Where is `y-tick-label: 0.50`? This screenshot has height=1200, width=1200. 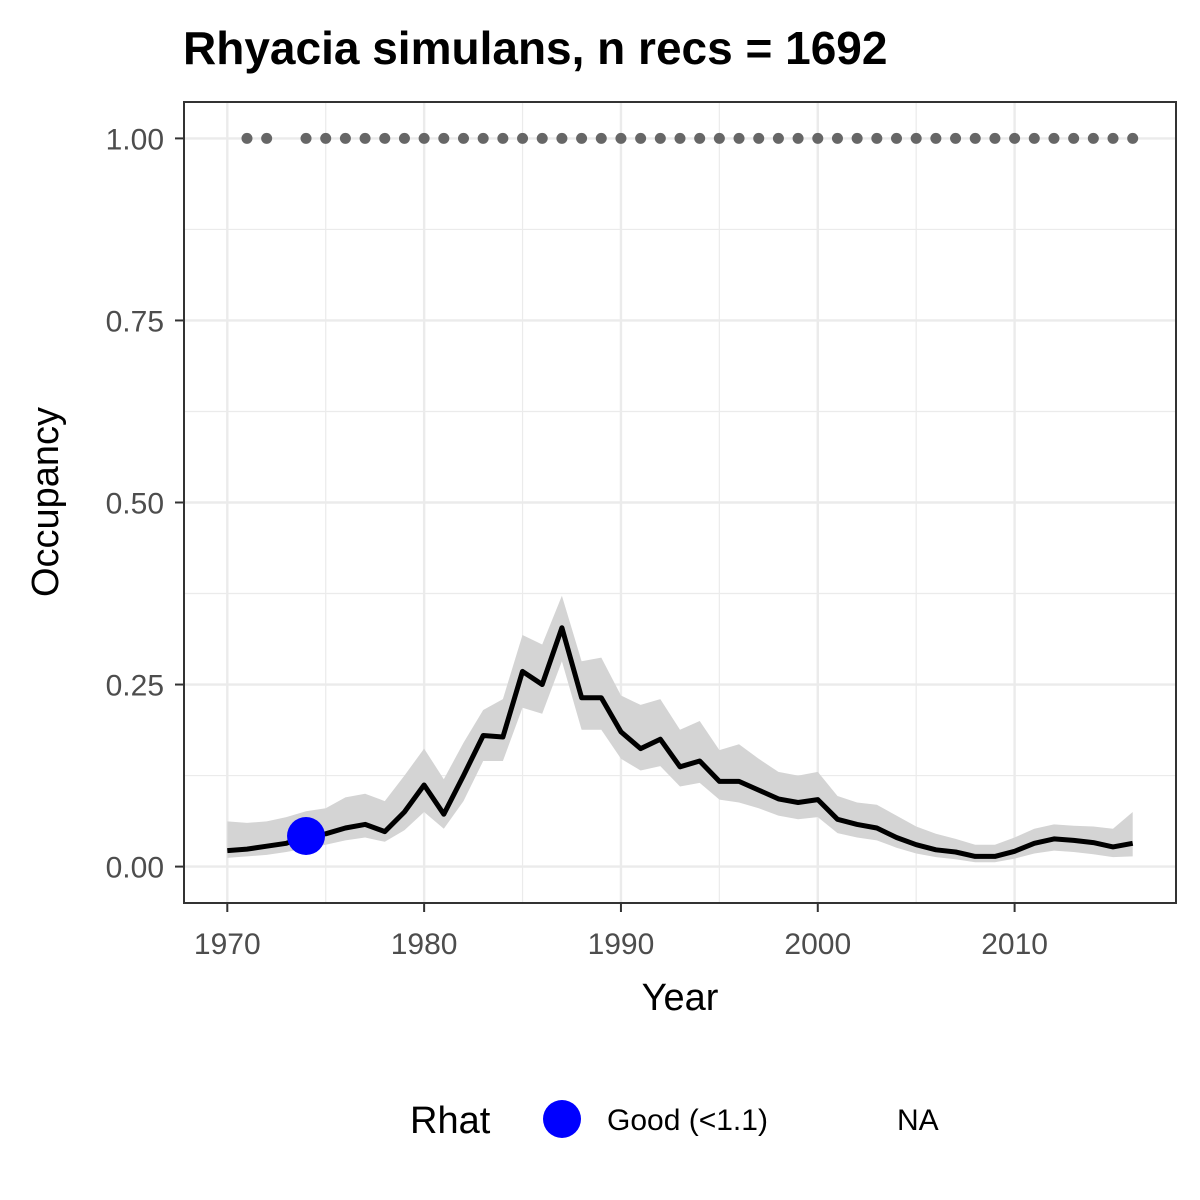 y-tick-label: 0.50 is located at coordinates (135, 504).